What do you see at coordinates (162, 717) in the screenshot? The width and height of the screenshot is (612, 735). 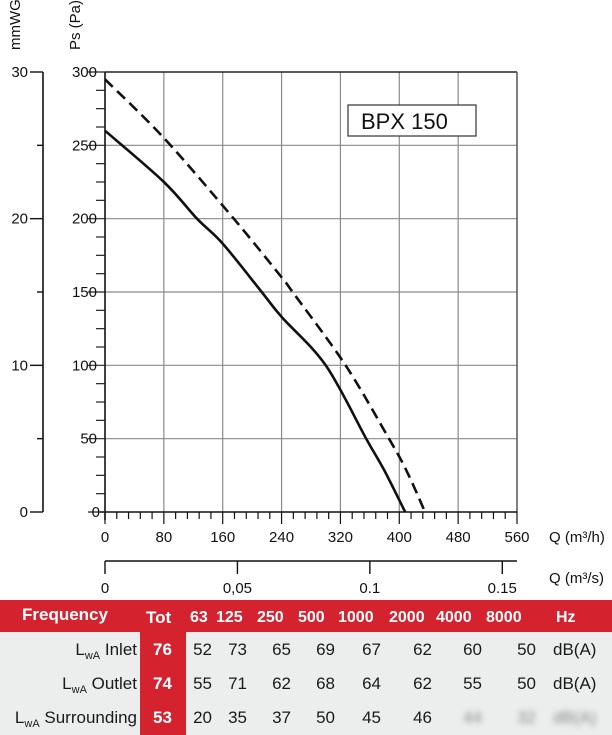 I see `row-tot-value: 53` at bounding box center [162, 717].